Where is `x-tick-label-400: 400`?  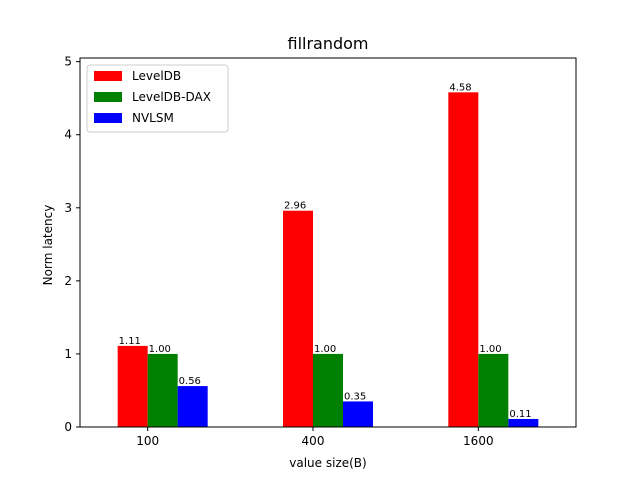
x-tick-label-400: 400 is located at coordinates (313, 441).